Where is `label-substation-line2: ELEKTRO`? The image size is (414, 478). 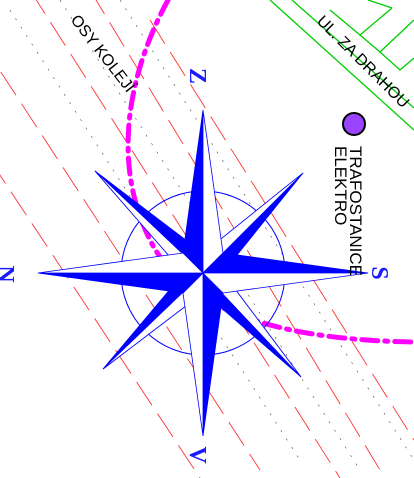
label-substation-line2: ELEKTRO is located at coordinates (340, 185).